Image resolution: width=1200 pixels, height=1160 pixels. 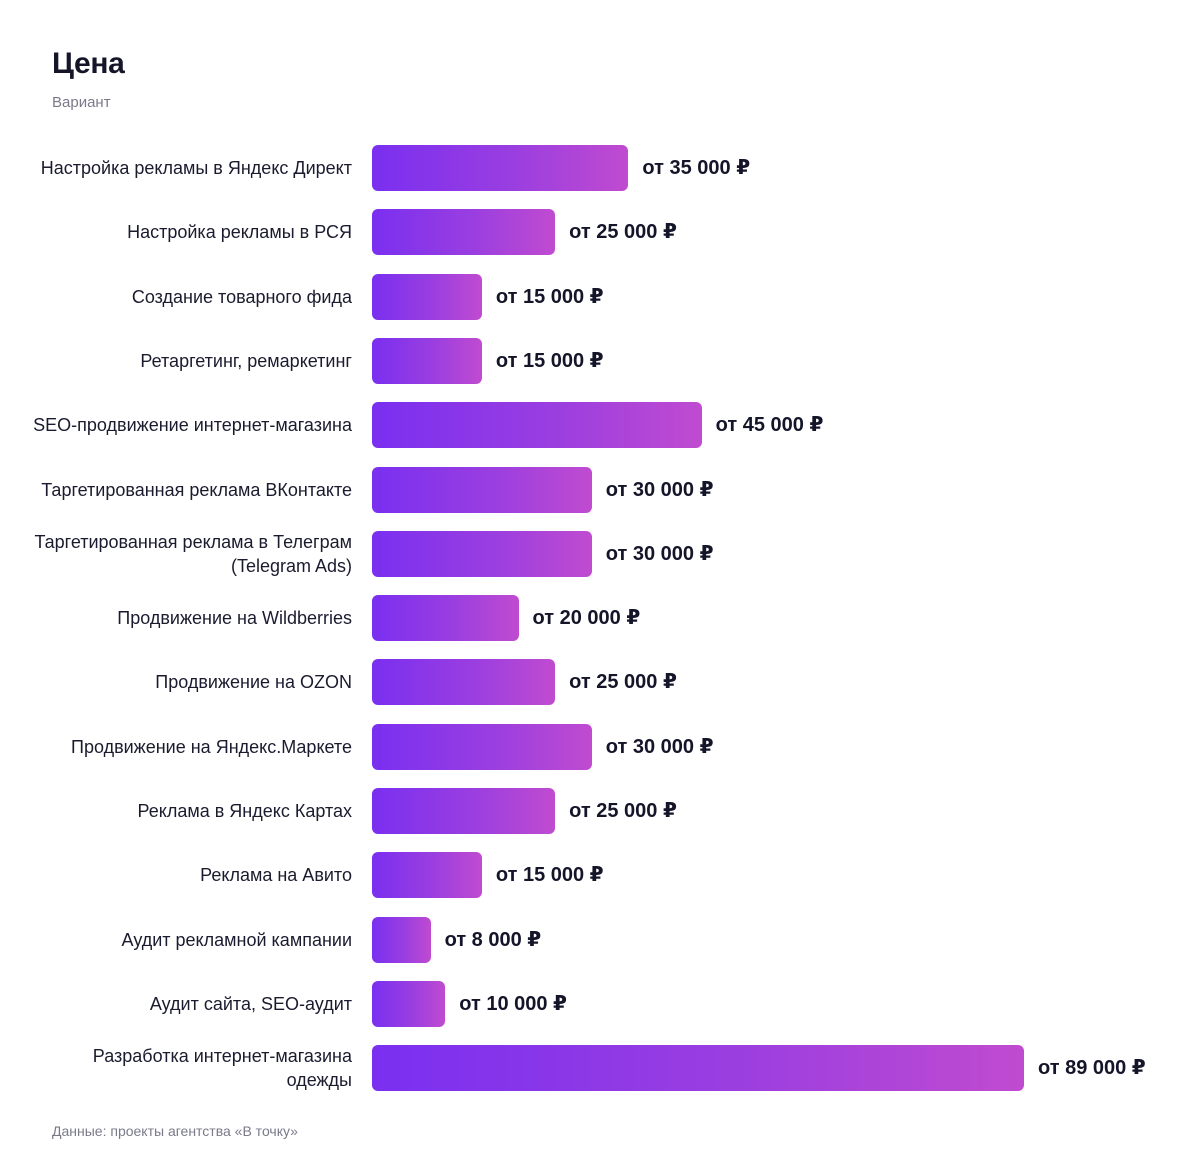 I want to click on value-label: от 45 000 ₽, so click(x=769, y=425).